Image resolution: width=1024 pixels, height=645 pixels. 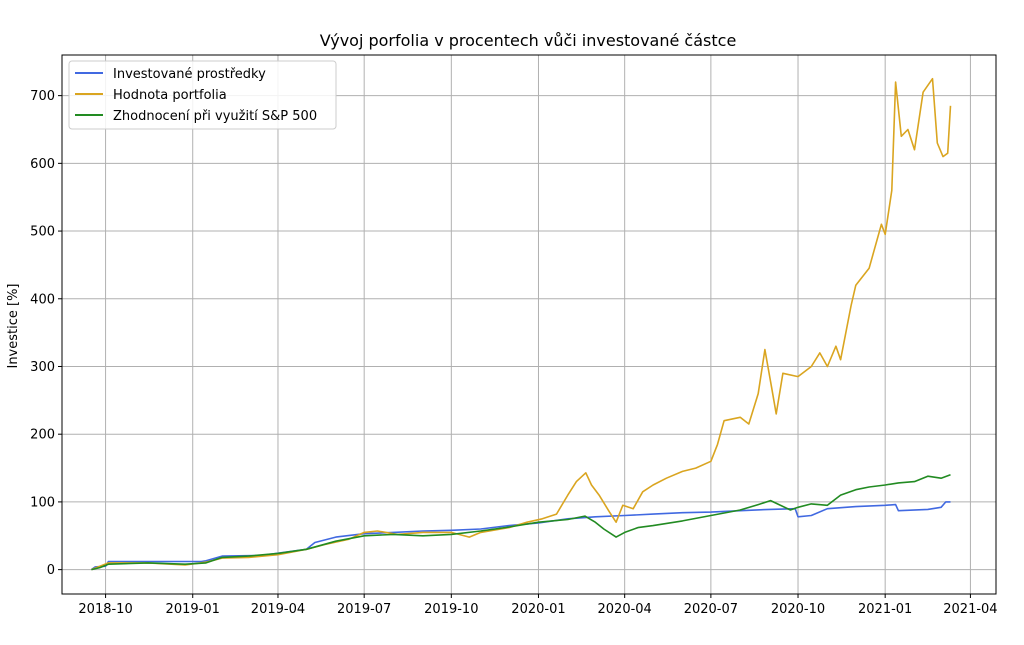 I want to click on y-tick-label: 400, so click(x=42, y=299).